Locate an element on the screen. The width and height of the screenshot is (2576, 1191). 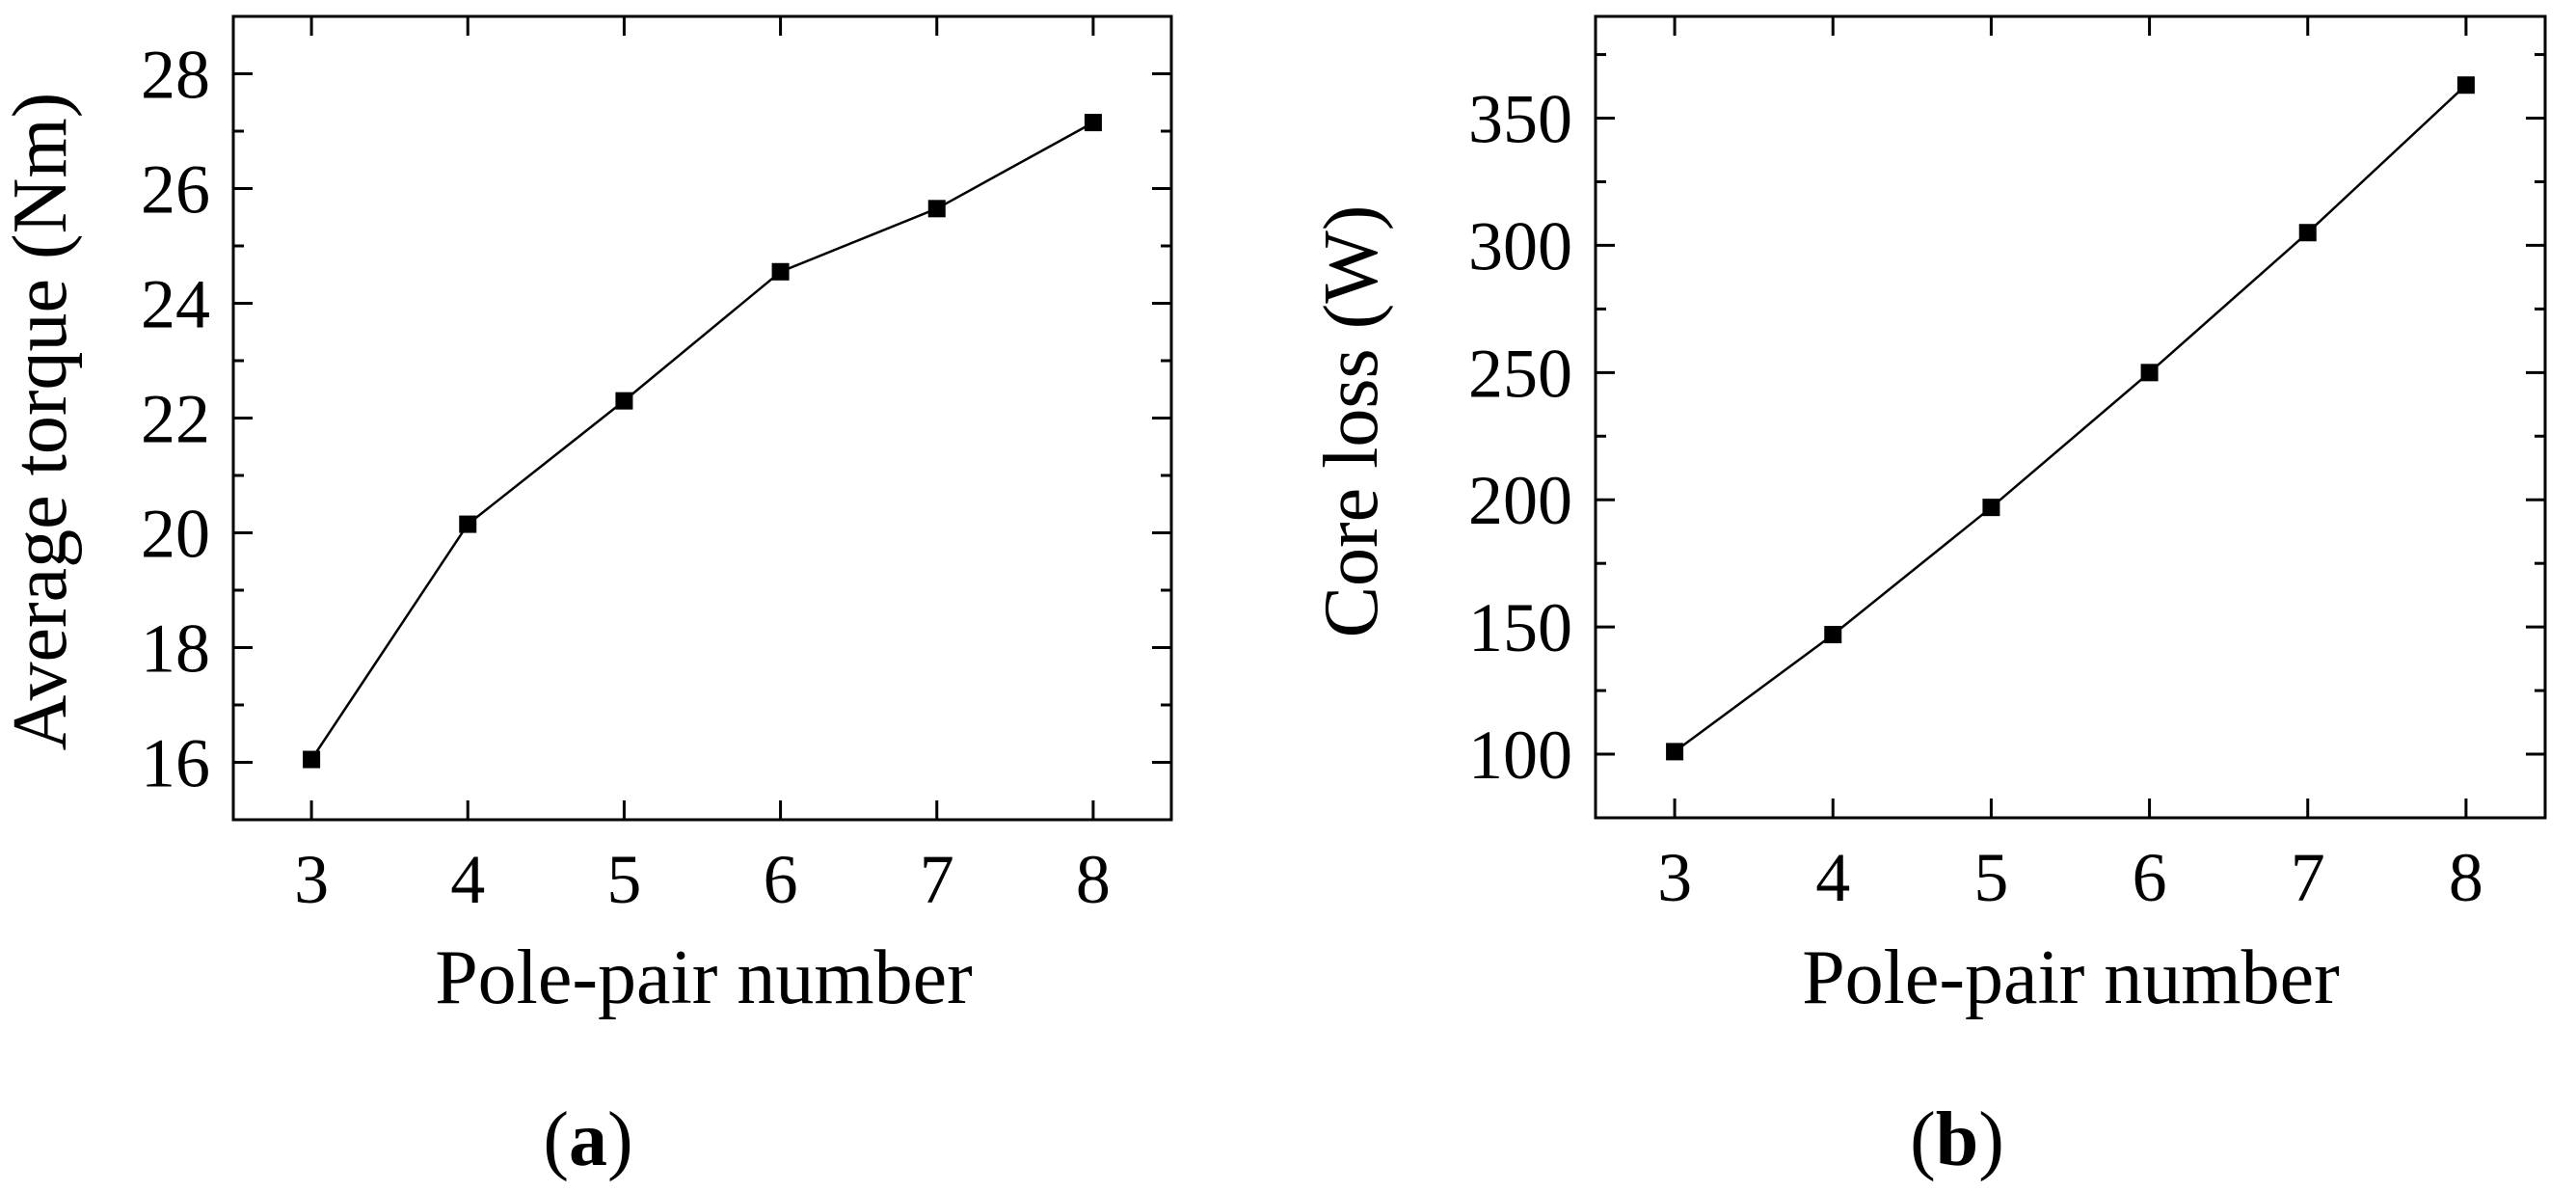
chart-b-x-tick-label: 3 is located at coordinates (1675, 877).